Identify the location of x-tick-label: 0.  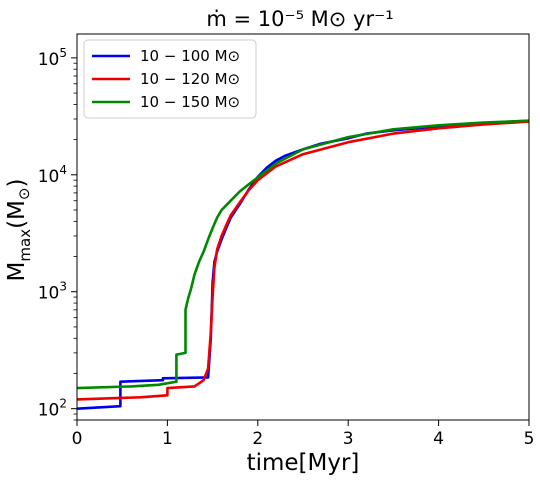
(77, 439).